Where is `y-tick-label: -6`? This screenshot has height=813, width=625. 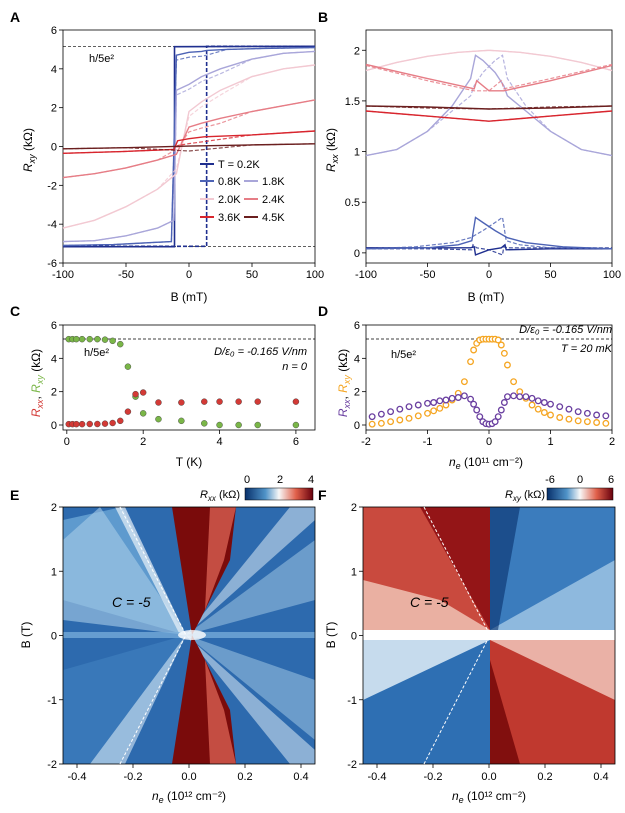
y-tick-label: -6 is located at coordinates (52, 264).